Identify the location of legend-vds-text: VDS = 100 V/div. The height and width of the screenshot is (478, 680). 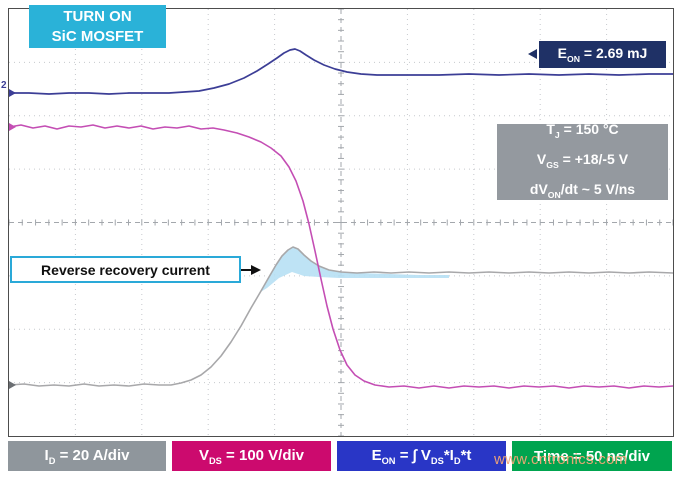
(251, 456).